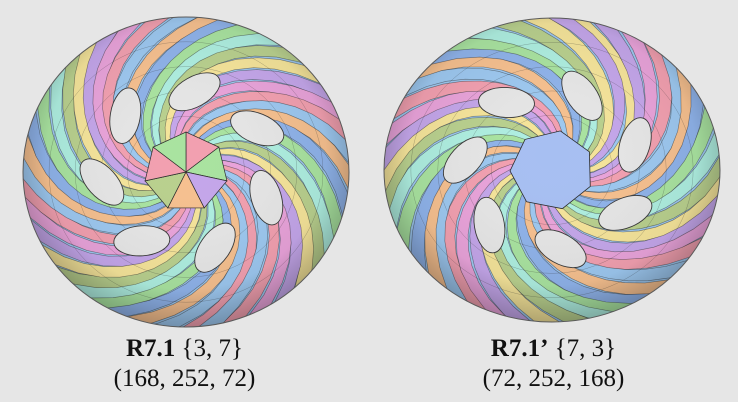 The image size is (738, 402). Describe the element at coordinates (184, 364) in the screenshot. I see `caption-r7-1: R7.1 {3, 7} (168, 252, 72)` at that location.